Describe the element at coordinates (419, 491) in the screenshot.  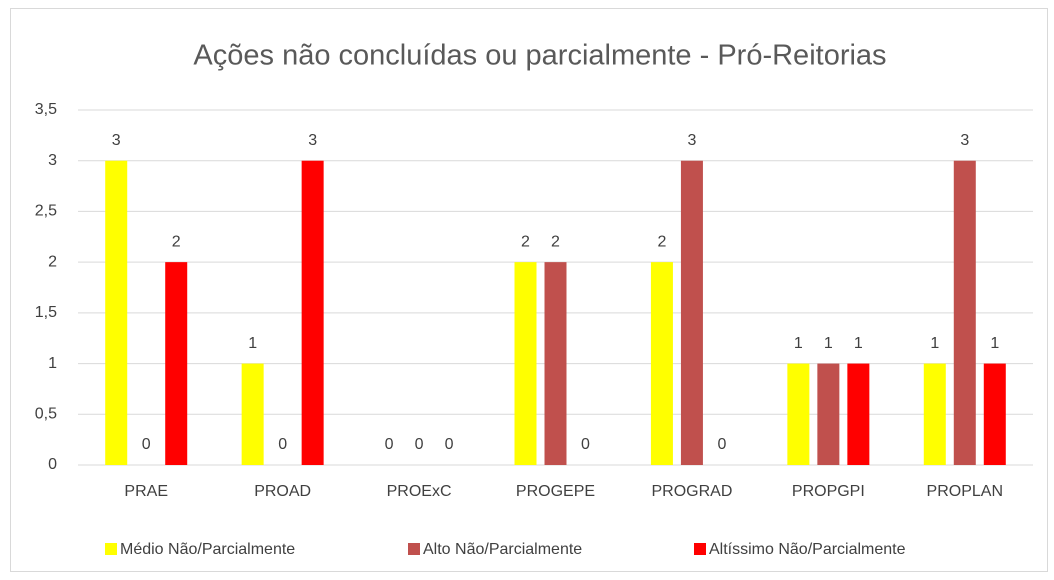
I see `x-tick-label: PROExC` at that location.